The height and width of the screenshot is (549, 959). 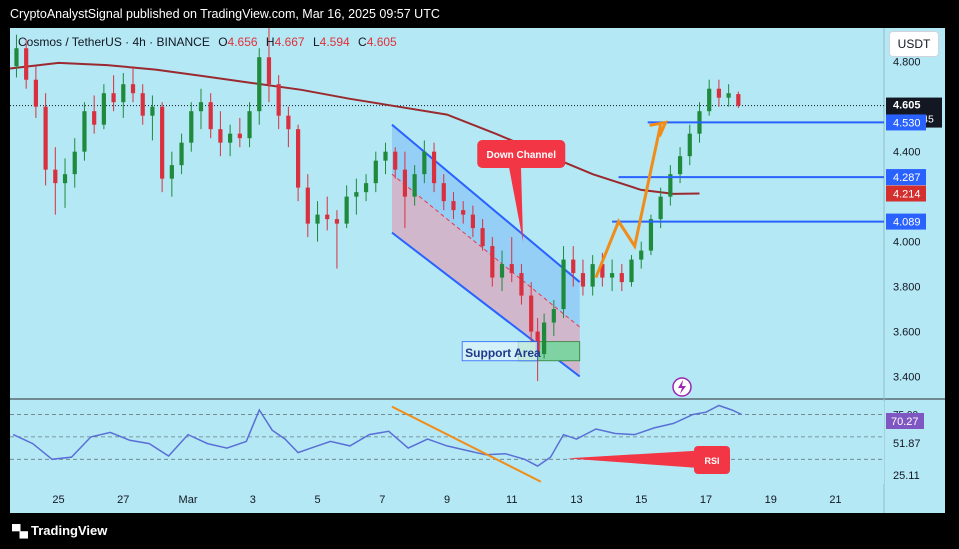 I want to click on symbol-title: Cosmos / TetherUS · 4h · BINANCE, so click(x=114, y=42).